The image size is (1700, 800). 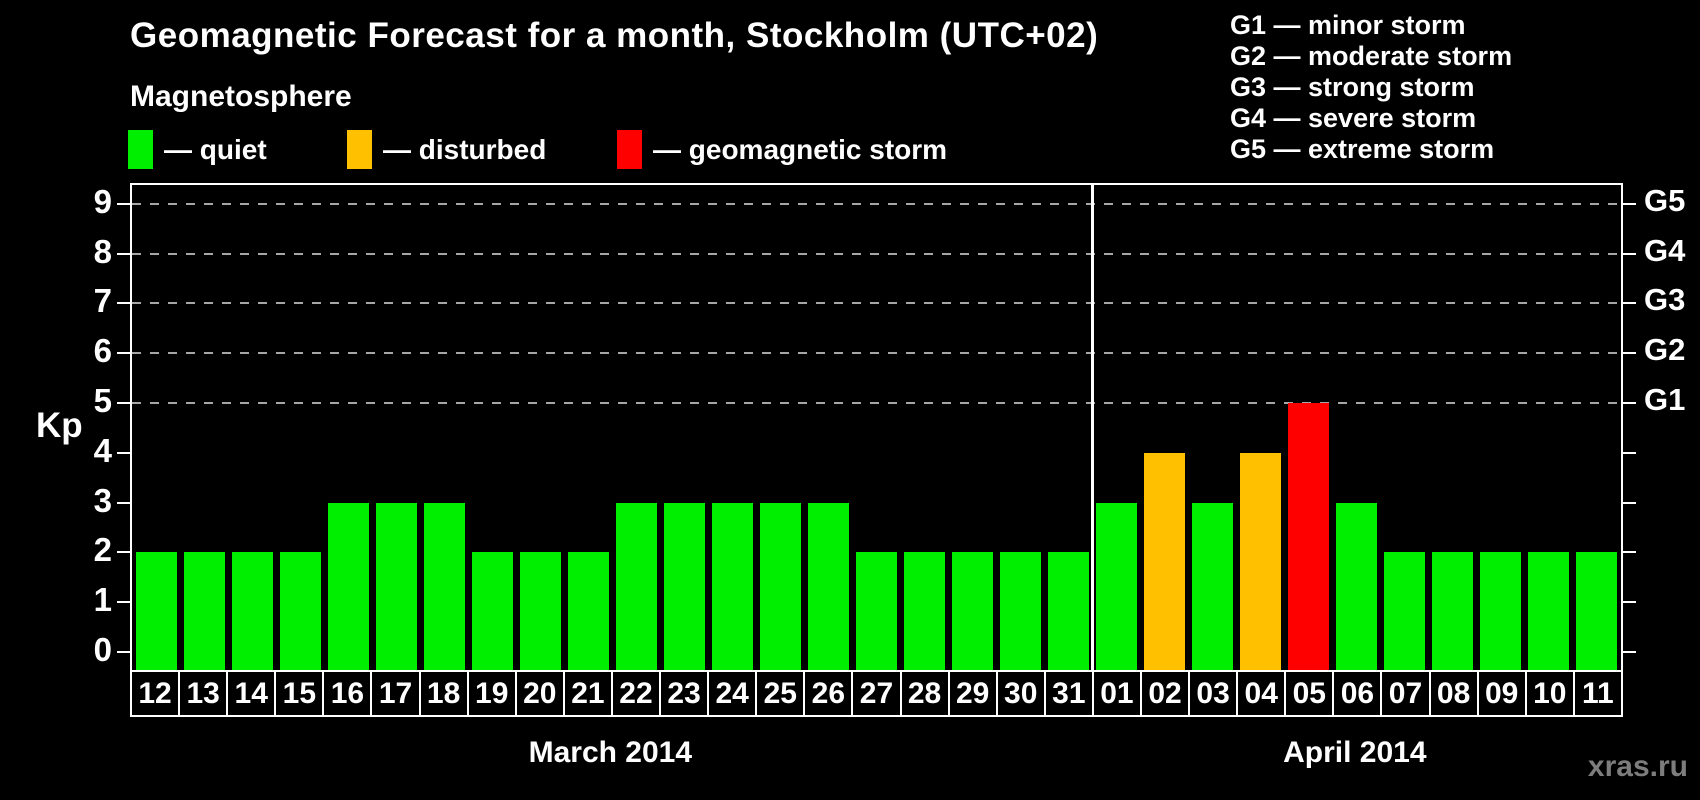 I want to click on day-label-cell: 28, so click(x=924, y=693).